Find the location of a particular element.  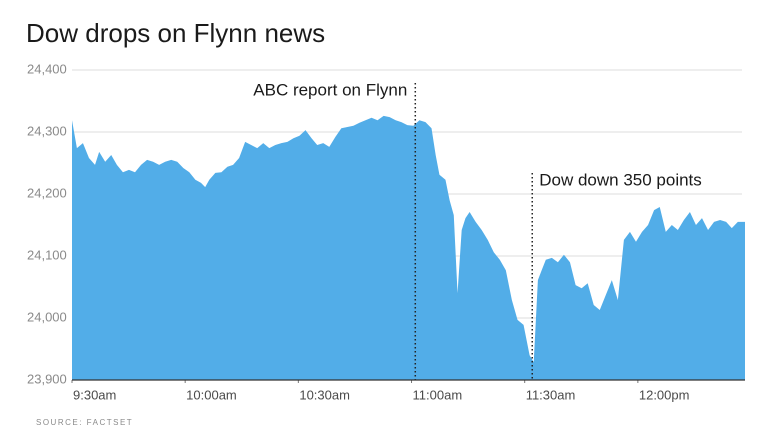

y-tick-label: 24,300 is located at coordinates (47, 130).